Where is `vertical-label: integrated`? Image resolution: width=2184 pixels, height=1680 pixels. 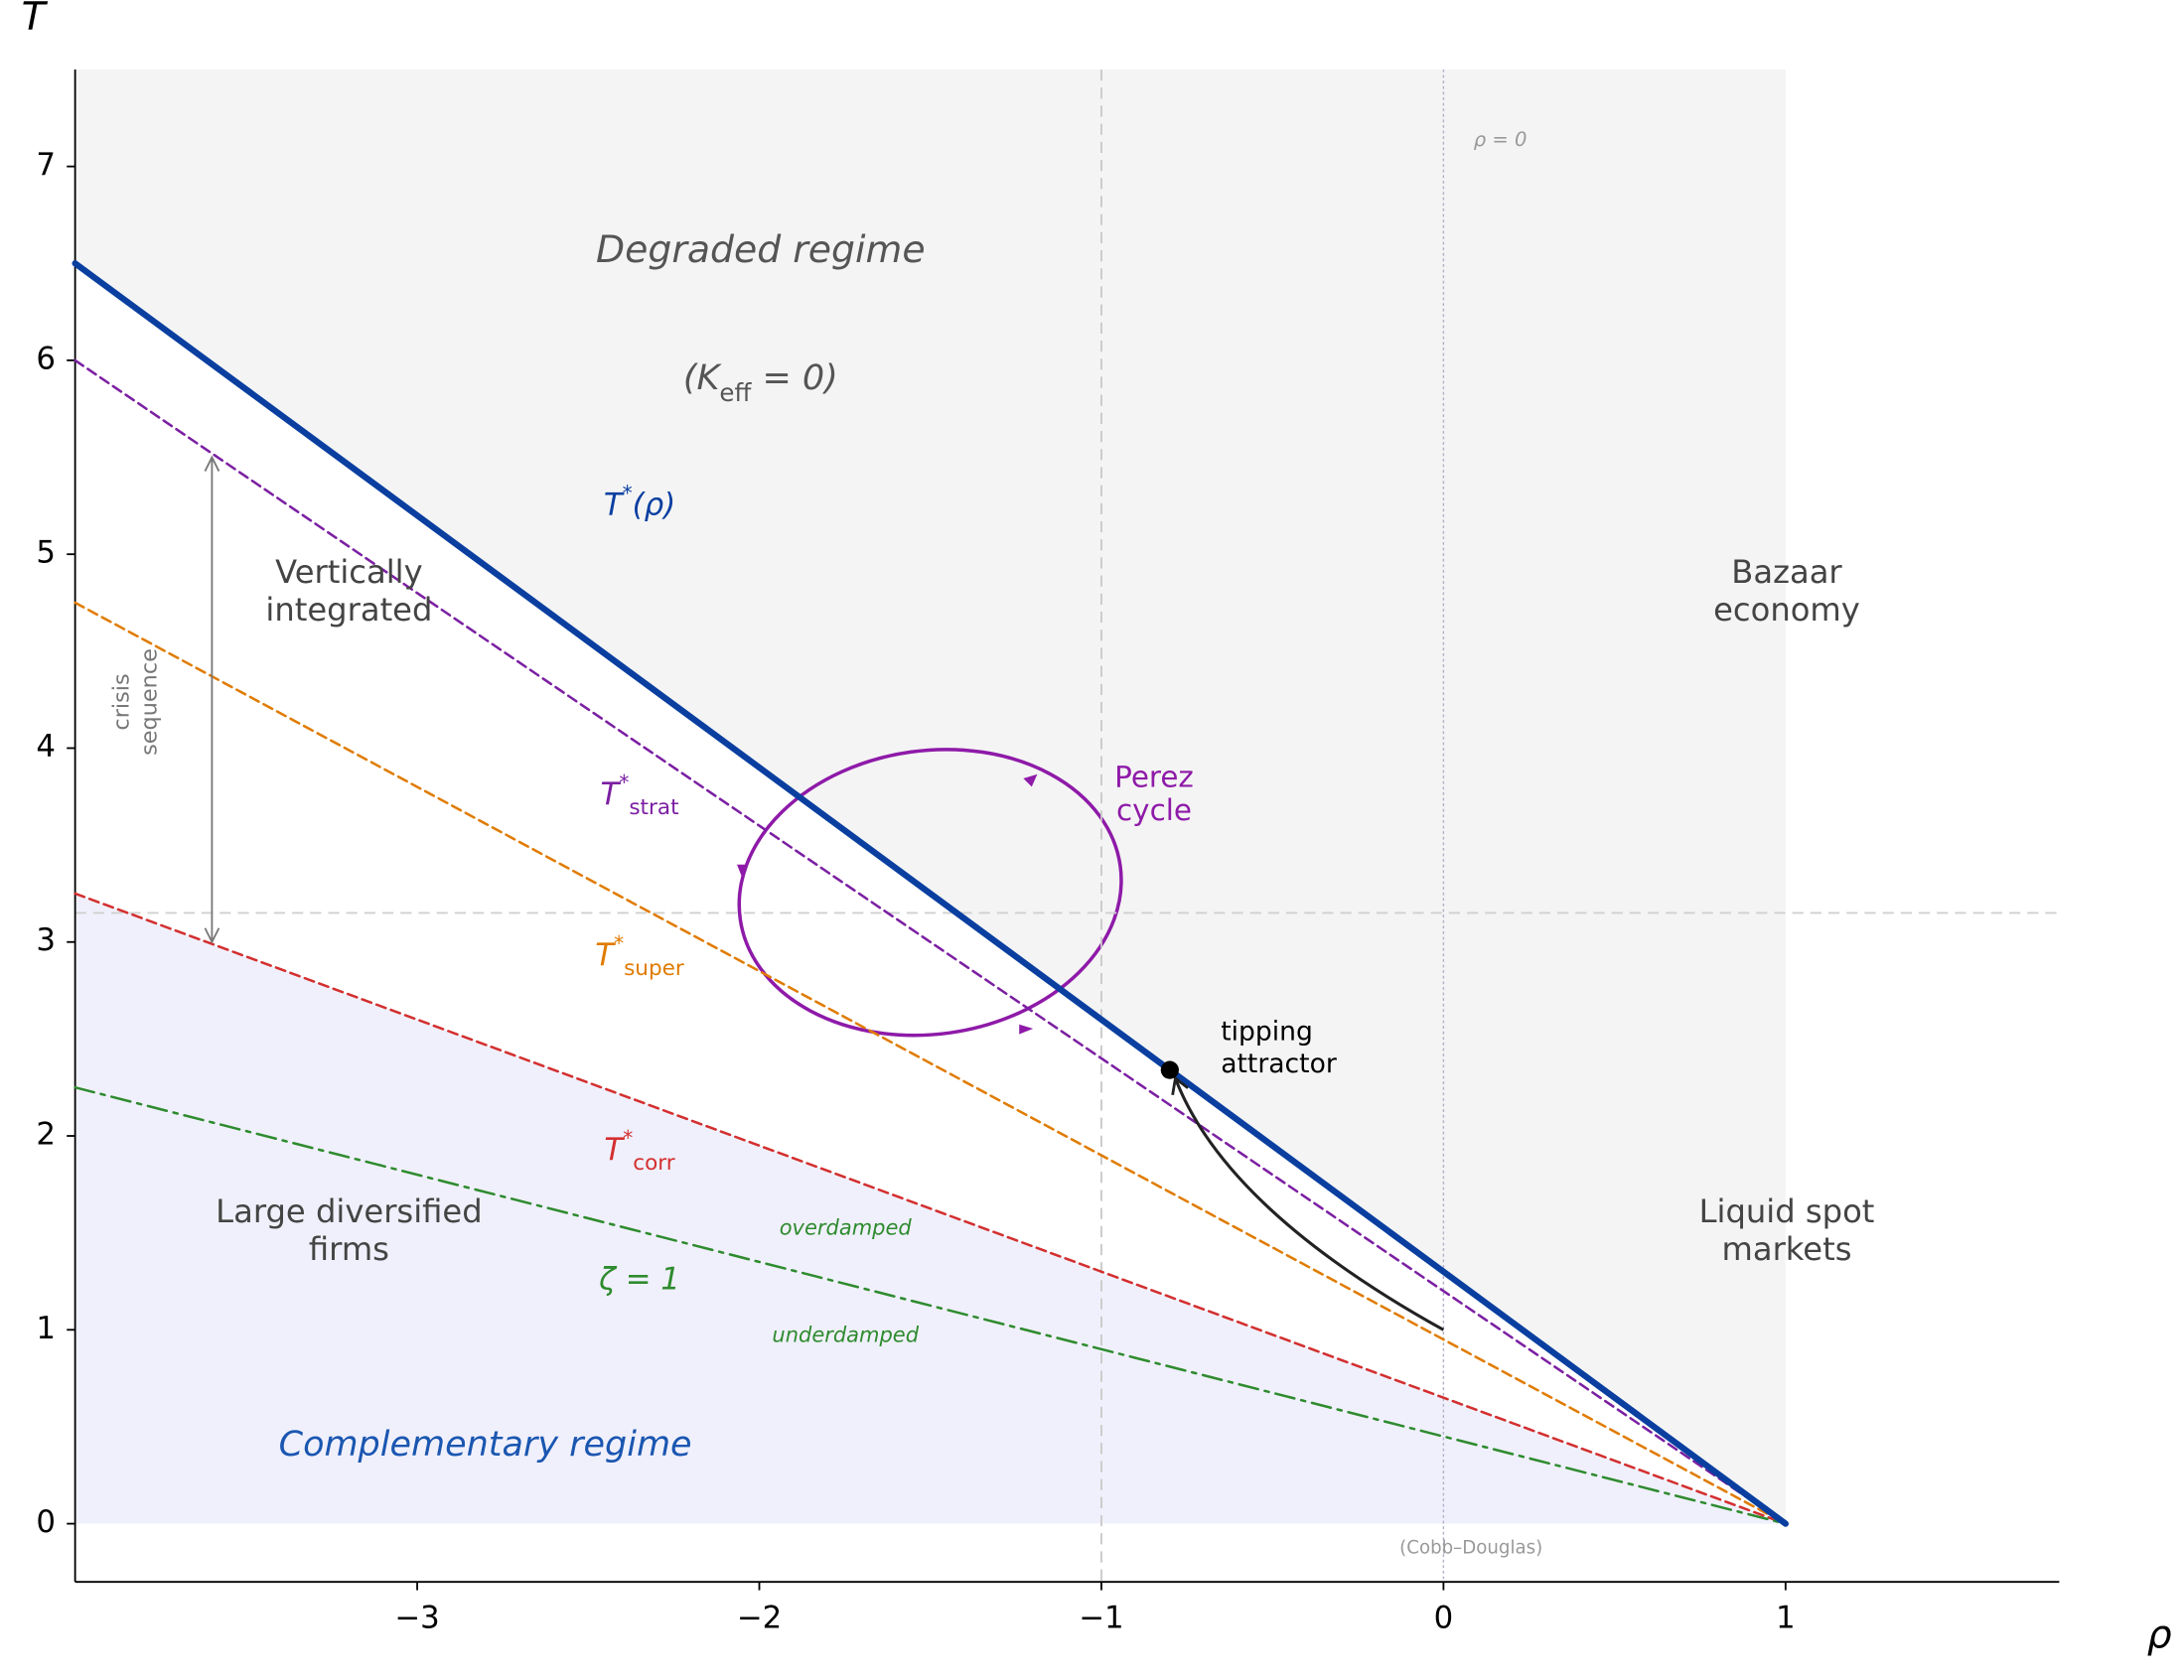
vertical-label: integrated is located at coordinates (348, 610).